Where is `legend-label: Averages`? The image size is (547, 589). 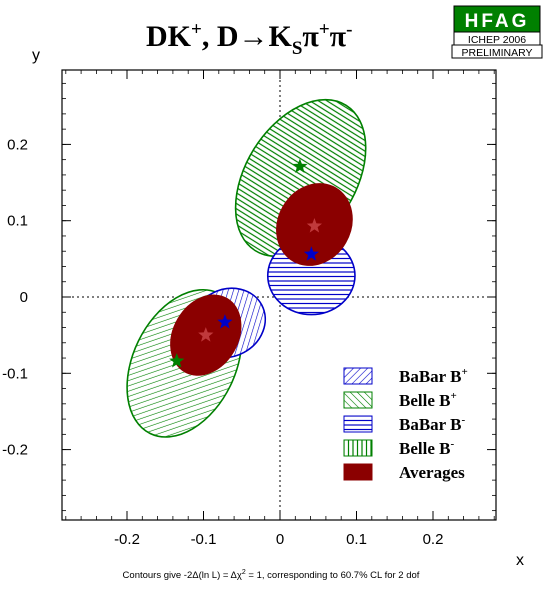
legend-label: Averages is located at coordinates (432, 472).